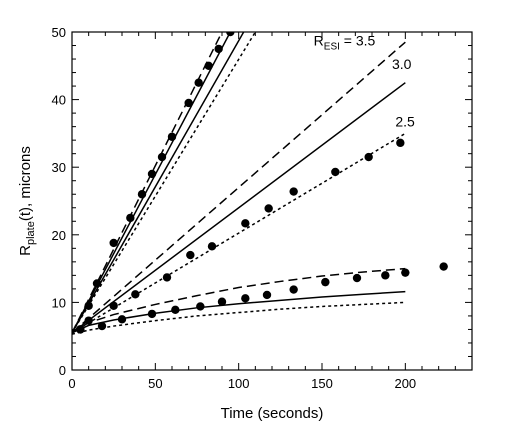  I want to click on y-axis-label-sub: plate, so click(31, 233).